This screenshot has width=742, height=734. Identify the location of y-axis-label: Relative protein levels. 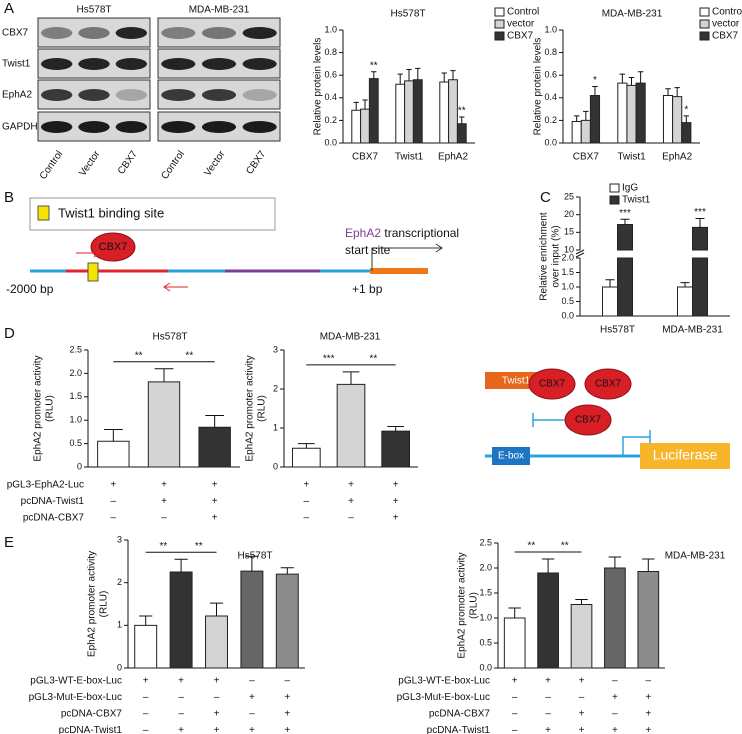
(318, 87).